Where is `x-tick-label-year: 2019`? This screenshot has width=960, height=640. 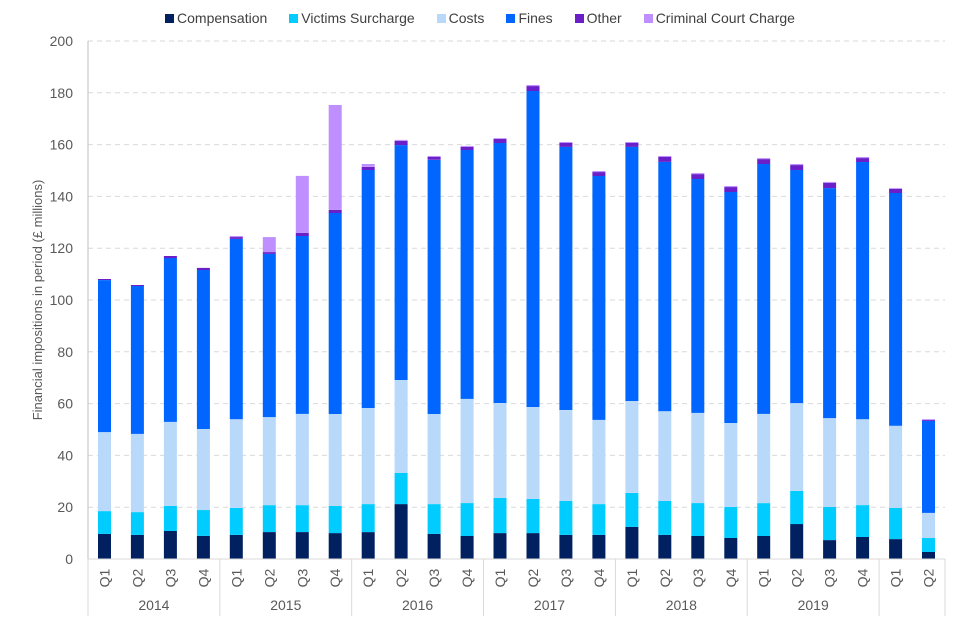 x-tick-label-year: 2019 is located at coordinates (813, 605).